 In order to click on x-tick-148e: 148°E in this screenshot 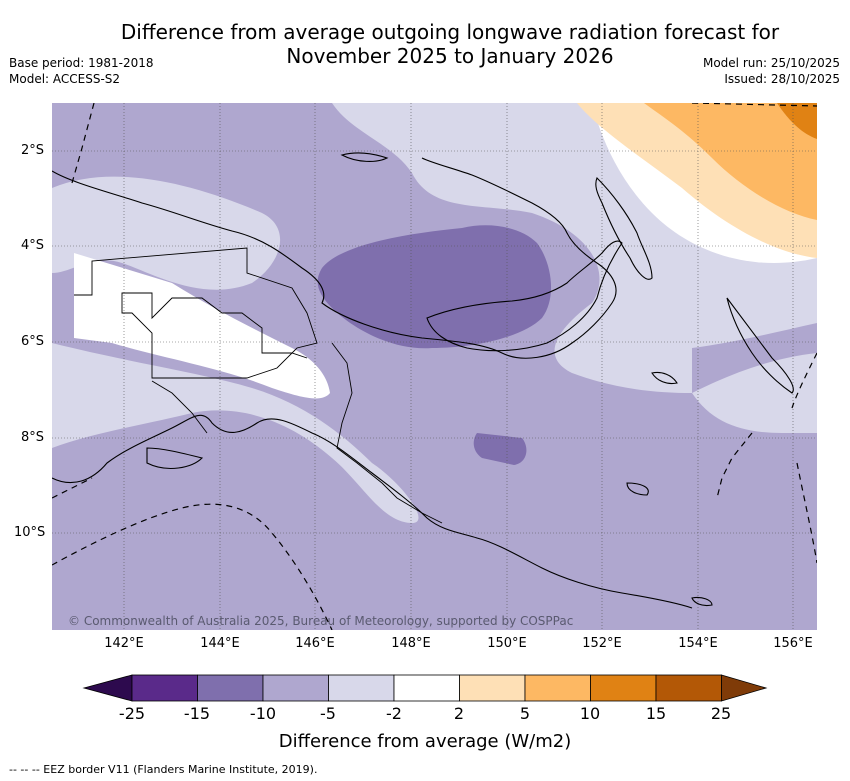, I will do `click(411, 643)`.